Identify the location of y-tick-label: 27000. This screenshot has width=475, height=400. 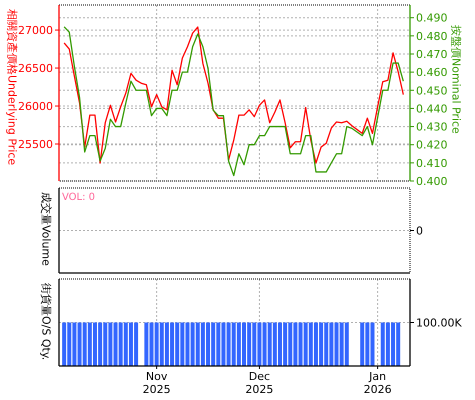
(35, 31).